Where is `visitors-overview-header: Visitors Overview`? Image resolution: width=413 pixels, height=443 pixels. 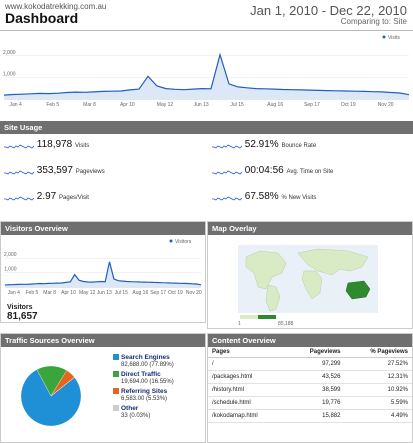 visitors-overview-header: Visitors Overview is located at coordinates (103, 228).